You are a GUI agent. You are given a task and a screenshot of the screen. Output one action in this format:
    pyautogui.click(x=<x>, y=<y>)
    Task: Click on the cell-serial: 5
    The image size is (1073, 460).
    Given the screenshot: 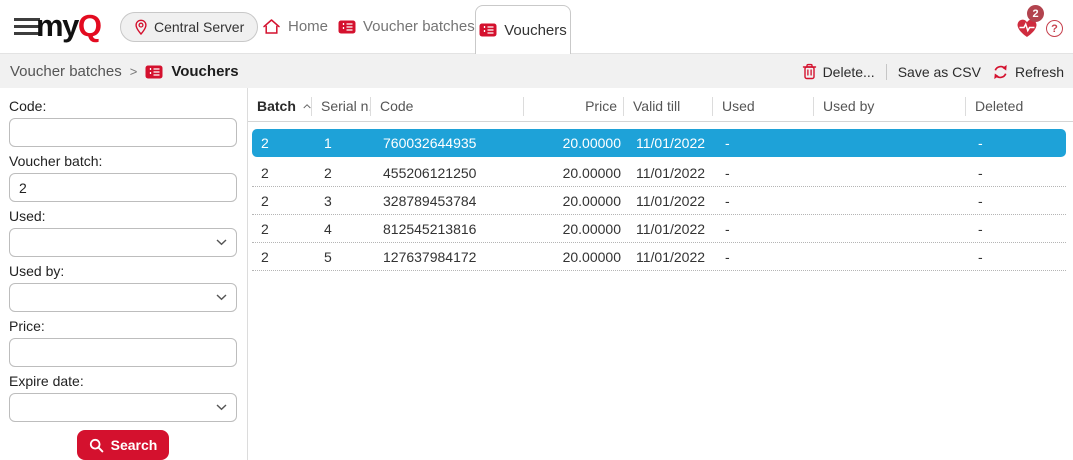 What is the action you would take?
    pyautogui.click(x=328, y=256)
    